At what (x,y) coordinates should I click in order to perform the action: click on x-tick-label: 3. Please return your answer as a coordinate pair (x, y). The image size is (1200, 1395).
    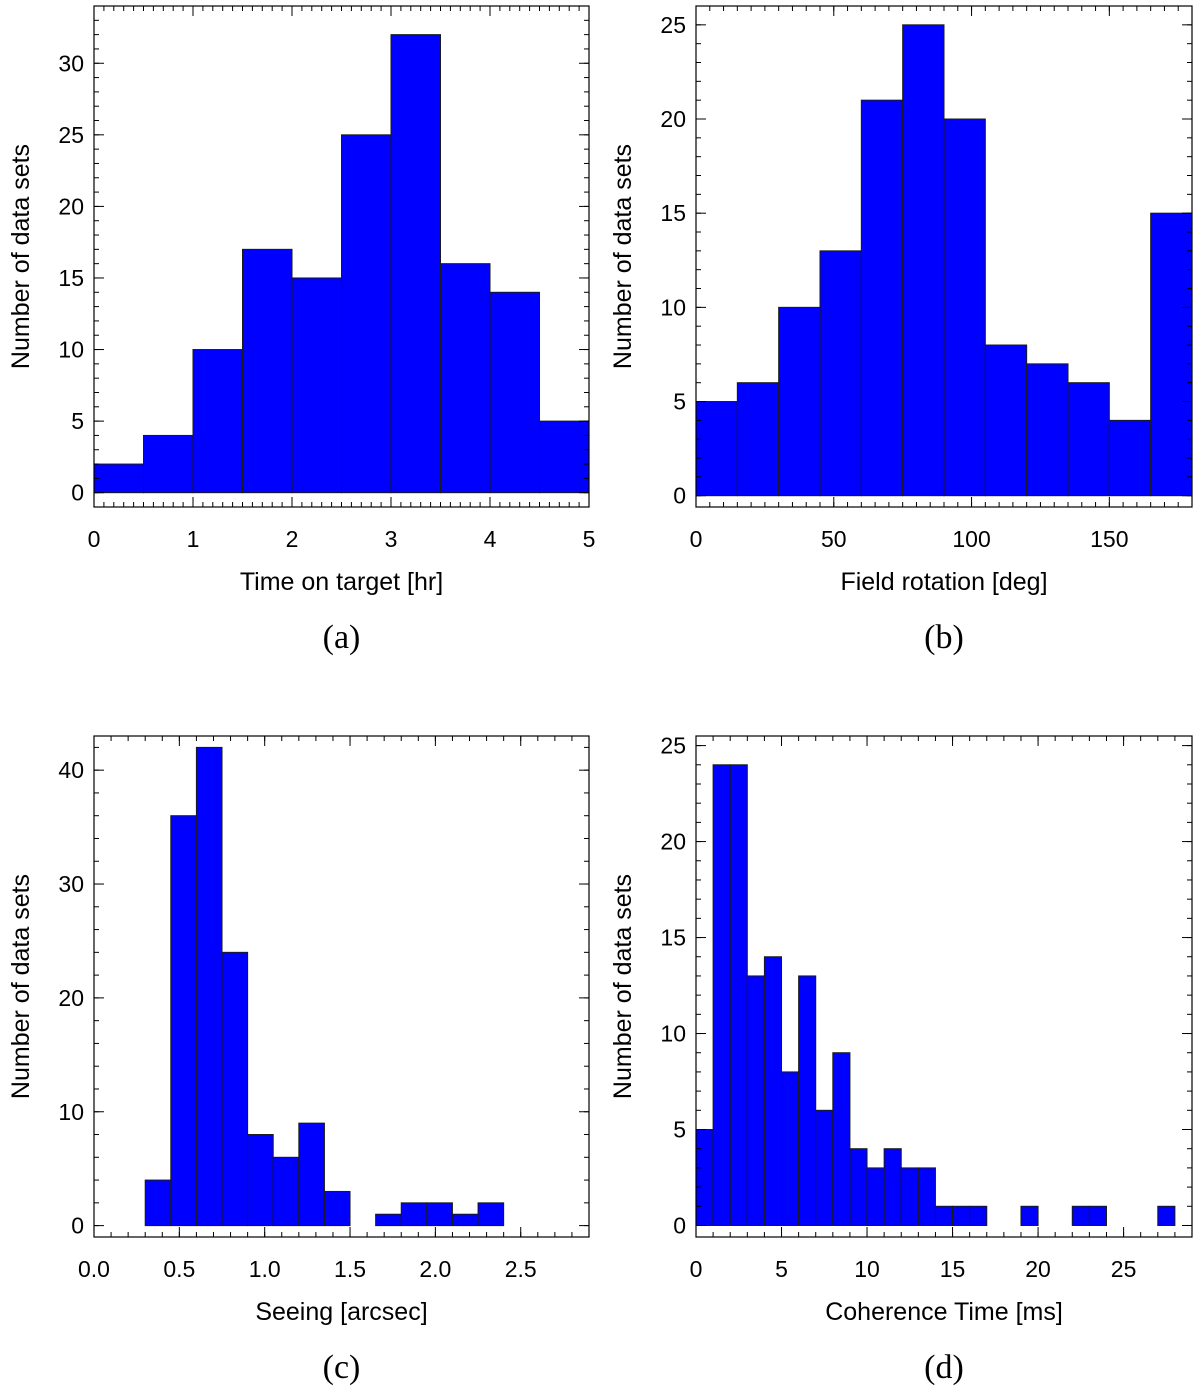
    Looking at the image, I should click on (391, 539).